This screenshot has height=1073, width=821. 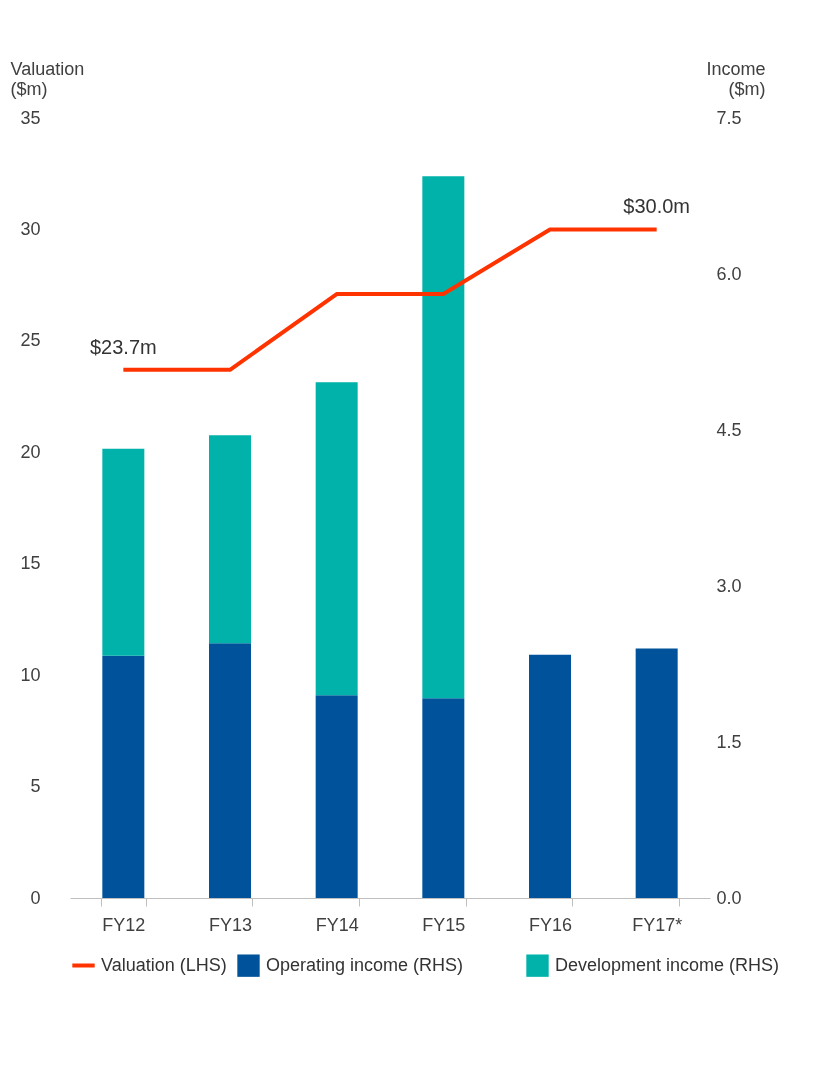 What do you see at coordinates (657, 924) in the screenshot?
I see `x-tick-label: FY17*` at bounding box center [657, 924].